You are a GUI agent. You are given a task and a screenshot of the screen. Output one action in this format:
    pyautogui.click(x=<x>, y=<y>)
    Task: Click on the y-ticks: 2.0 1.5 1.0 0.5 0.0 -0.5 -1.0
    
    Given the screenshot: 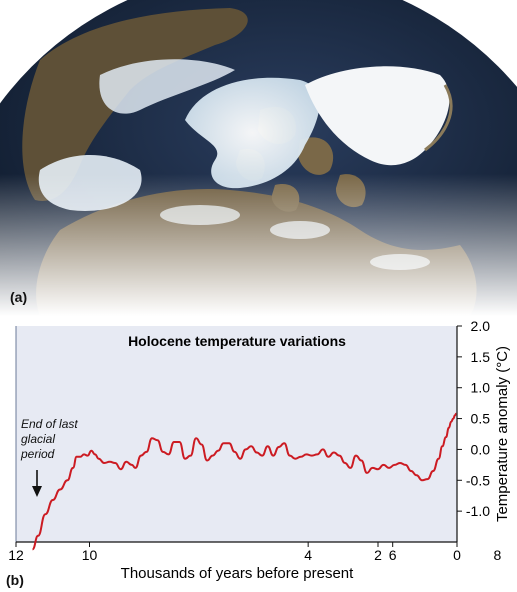 What is the action you would take?
    pyautogui.click(x=473, y=418)
    